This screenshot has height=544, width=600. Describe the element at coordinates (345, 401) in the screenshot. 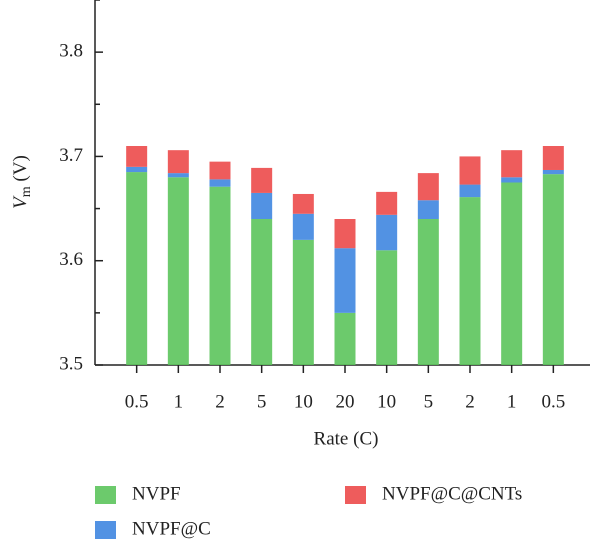

I see `x-tick-label: 20` at that location.